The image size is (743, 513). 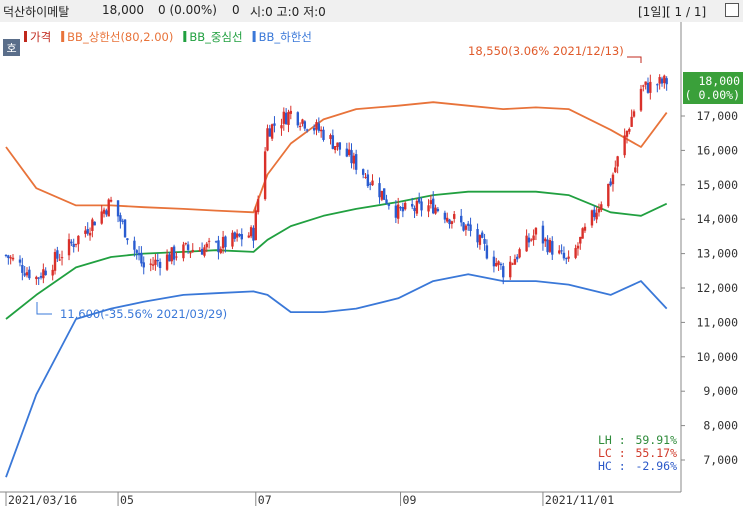 I want to click on period-label: [1일][ 1 / 1], so click(x=672, y=12).